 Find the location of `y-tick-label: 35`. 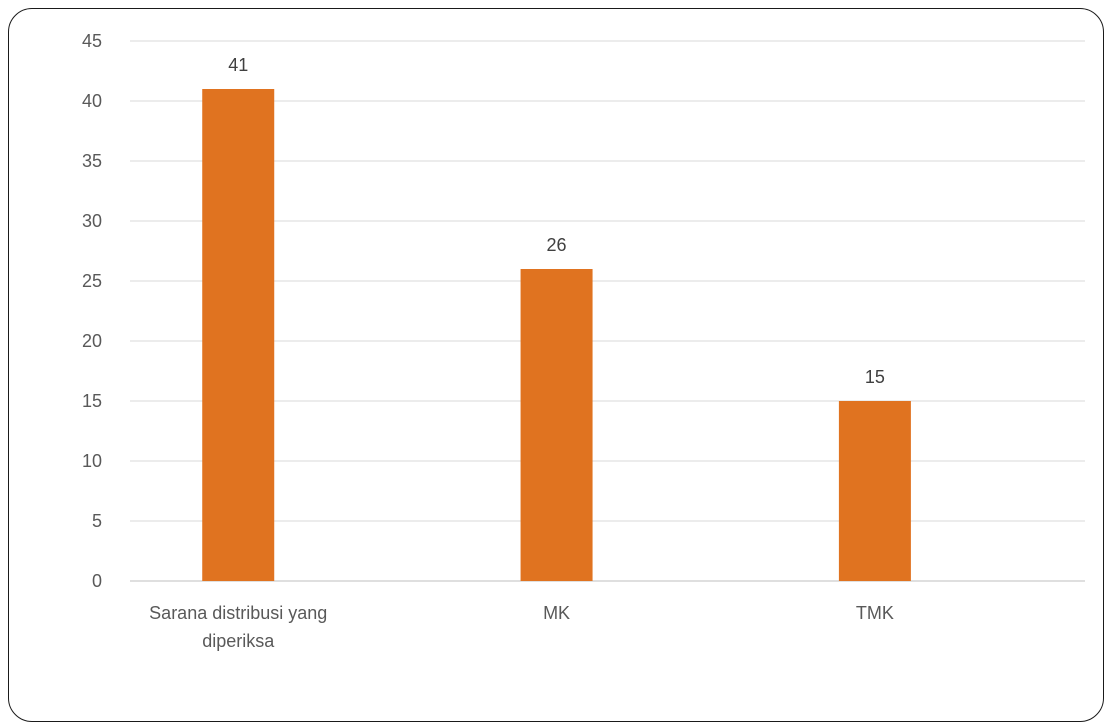

y-tick-label: 35 is located at coordinates (92, 161).